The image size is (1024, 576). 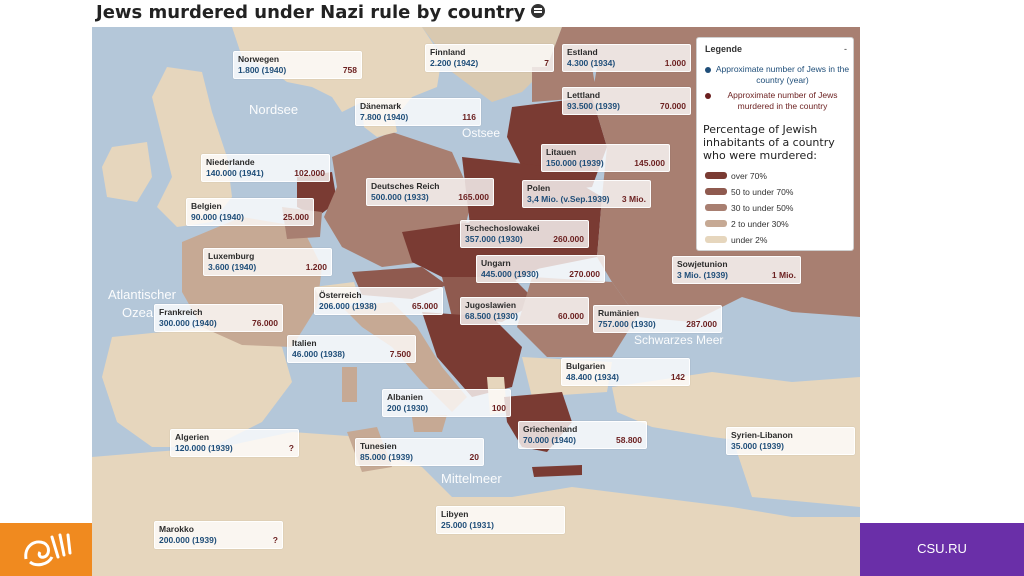 I want to click on jews-murdered: 165.000, so click(x=473, y=197).